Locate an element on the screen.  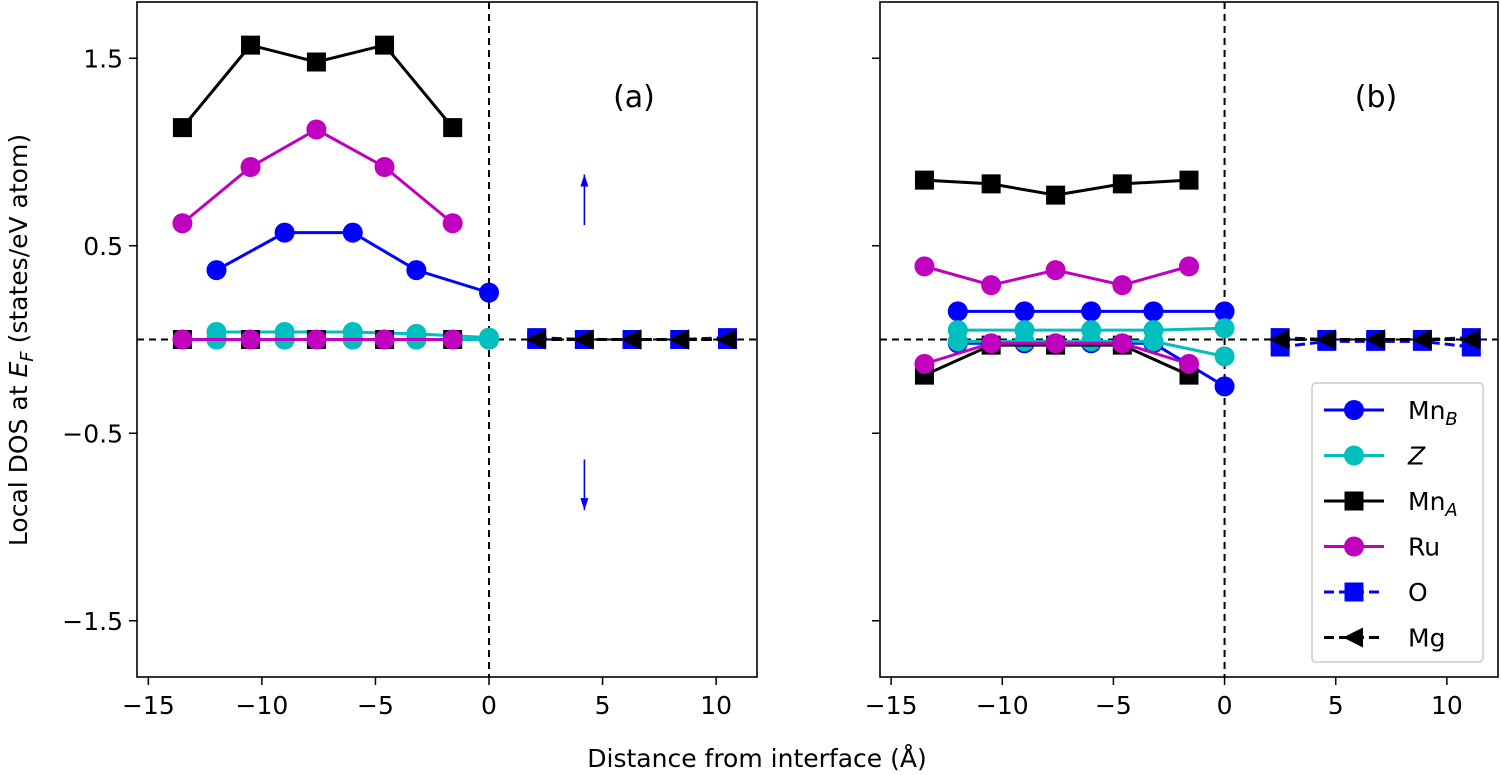
series-mg is located at coordinates (1375, 339).